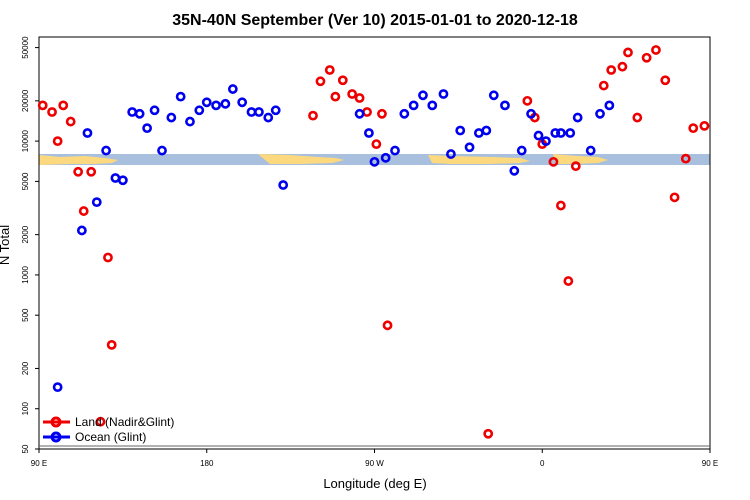 This screenshot has height=500, width=750. I want to click on x-tick-label: 180, so click(207, 463).